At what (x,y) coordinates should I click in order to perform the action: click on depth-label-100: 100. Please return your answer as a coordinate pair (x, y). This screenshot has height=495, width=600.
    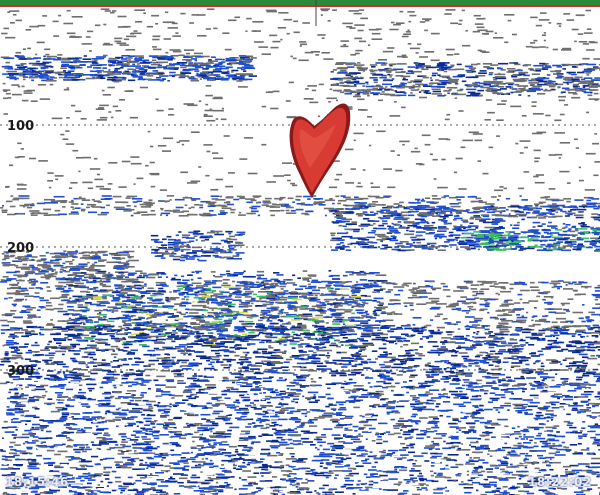
    Looking at the image, I should click on (21, 126).